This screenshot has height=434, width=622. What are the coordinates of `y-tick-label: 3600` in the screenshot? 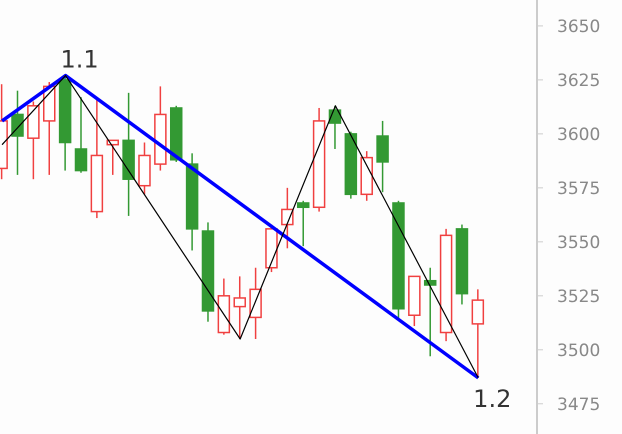 It's located at (578, 134).